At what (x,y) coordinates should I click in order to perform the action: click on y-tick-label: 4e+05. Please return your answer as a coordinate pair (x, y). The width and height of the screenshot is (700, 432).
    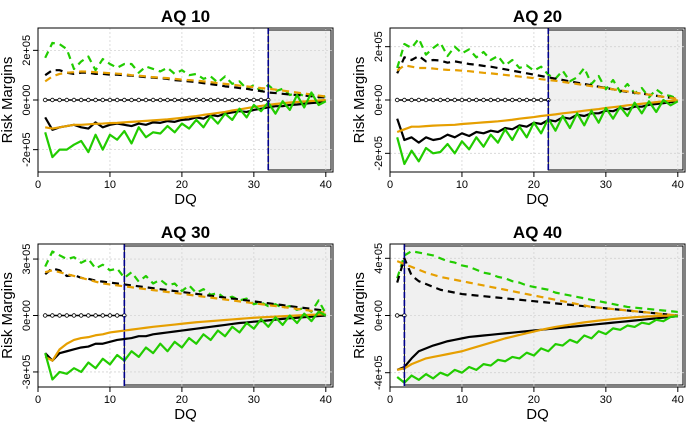
    Looking at the image, I should click on (379, 258).